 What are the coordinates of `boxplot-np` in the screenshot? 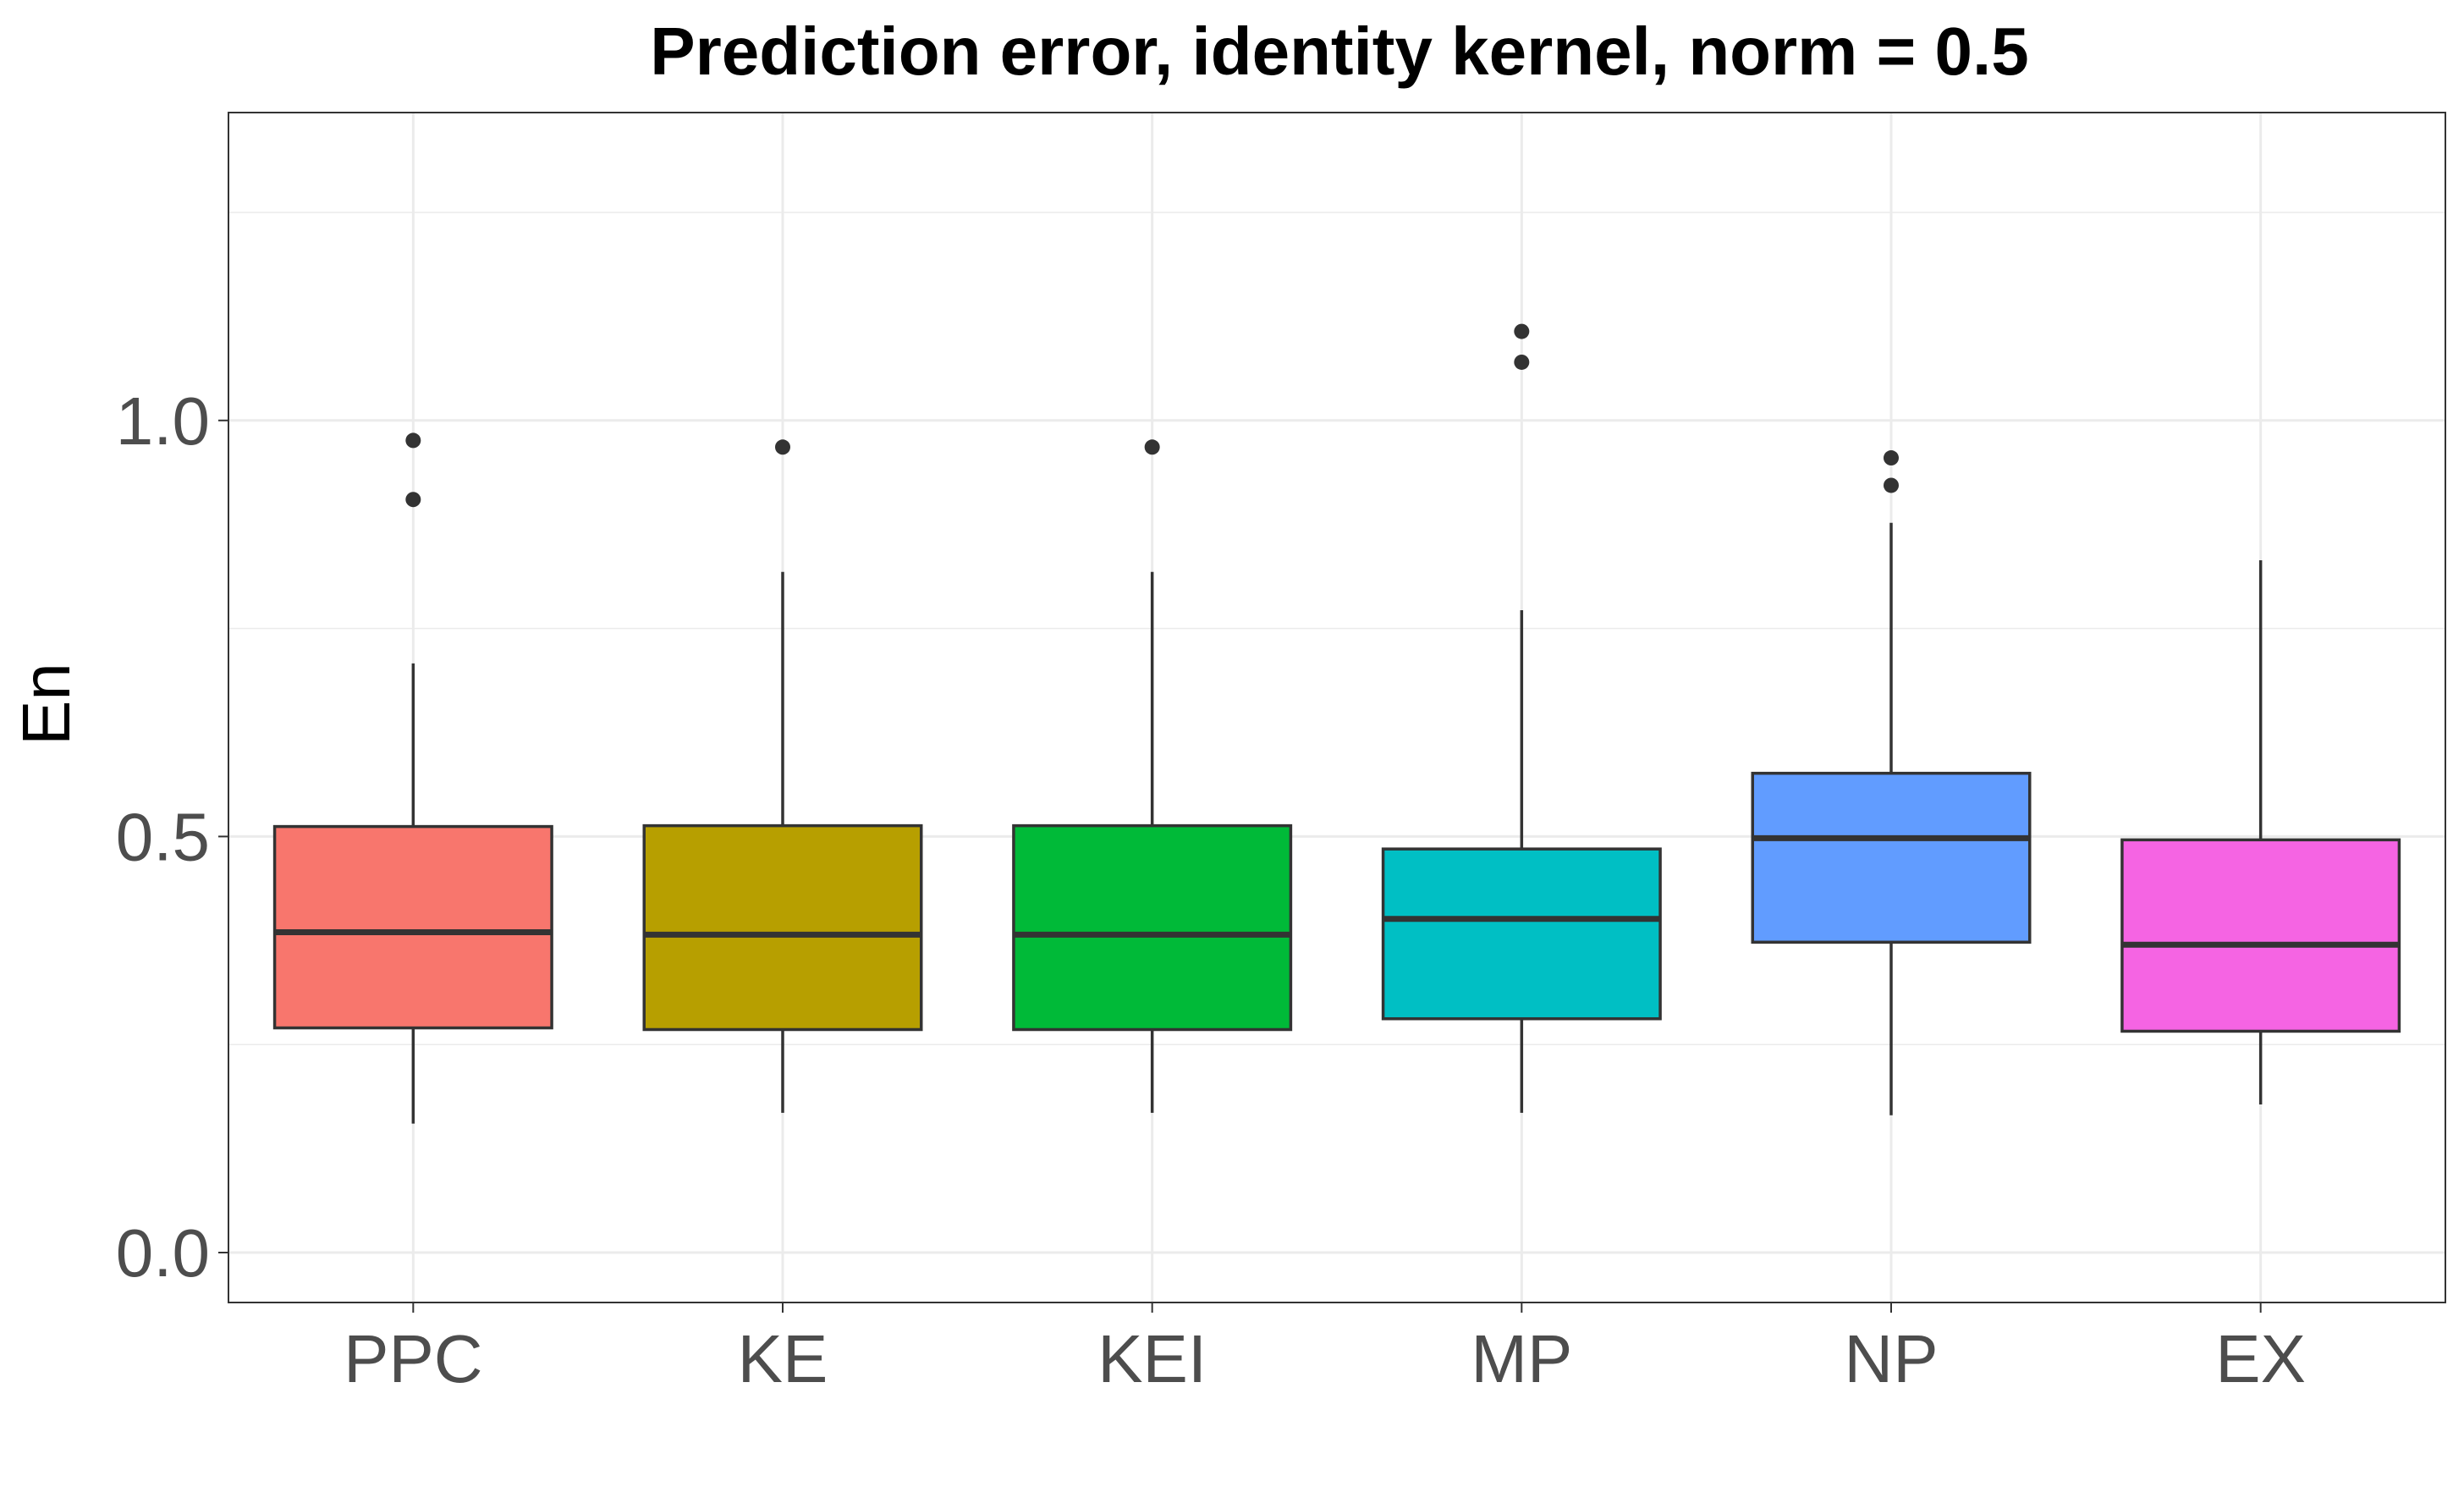 It's located at (1891, 782).